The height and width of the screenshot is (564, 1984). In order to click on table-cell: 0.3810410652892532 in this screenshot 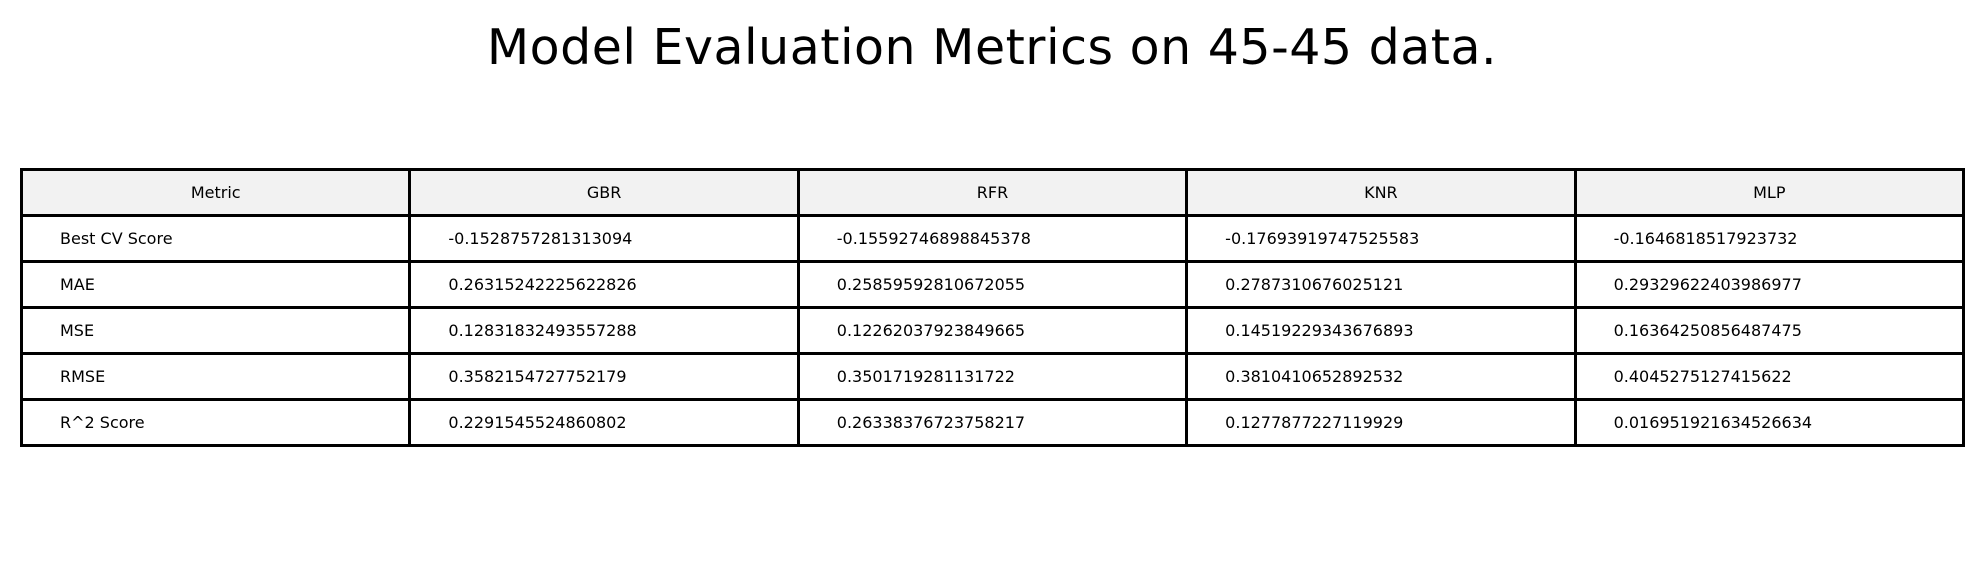, I will do `click(1381, 376)`.